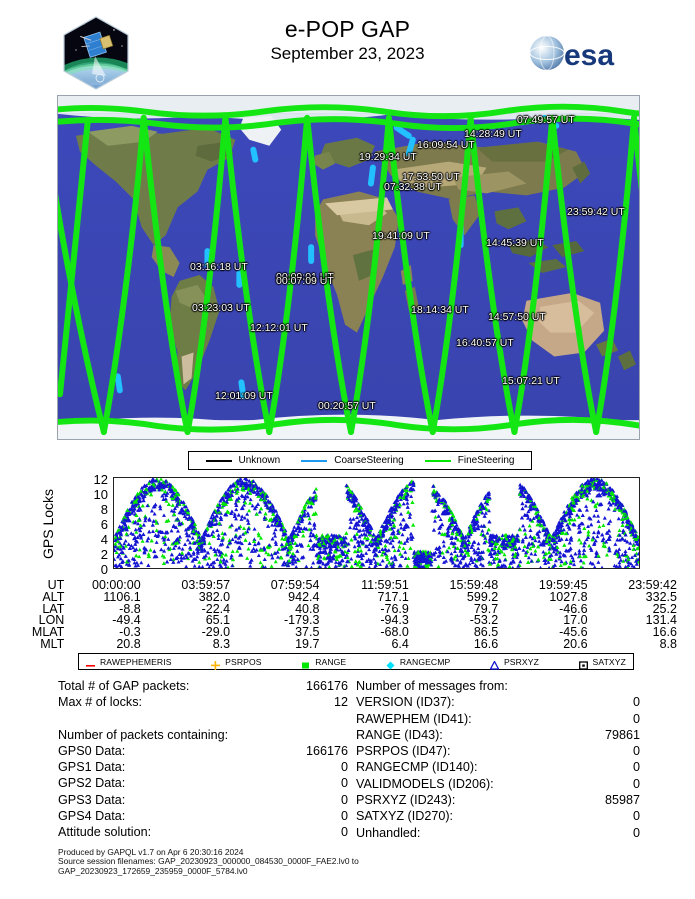  I want to click on stat-value: 12, so click(340, 702).